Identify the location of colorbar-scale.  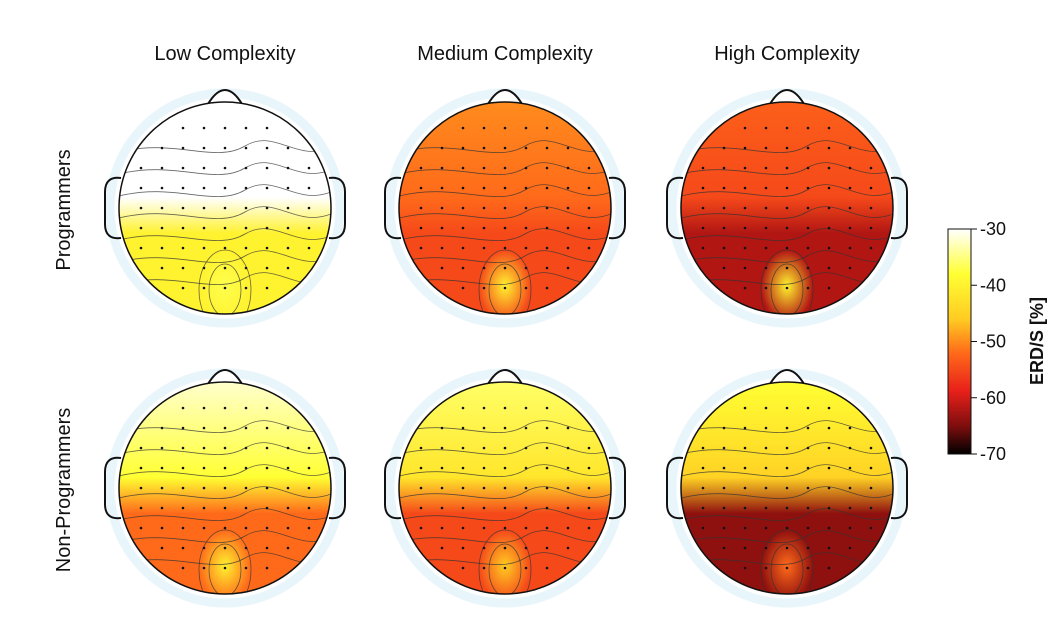
(959, 341).